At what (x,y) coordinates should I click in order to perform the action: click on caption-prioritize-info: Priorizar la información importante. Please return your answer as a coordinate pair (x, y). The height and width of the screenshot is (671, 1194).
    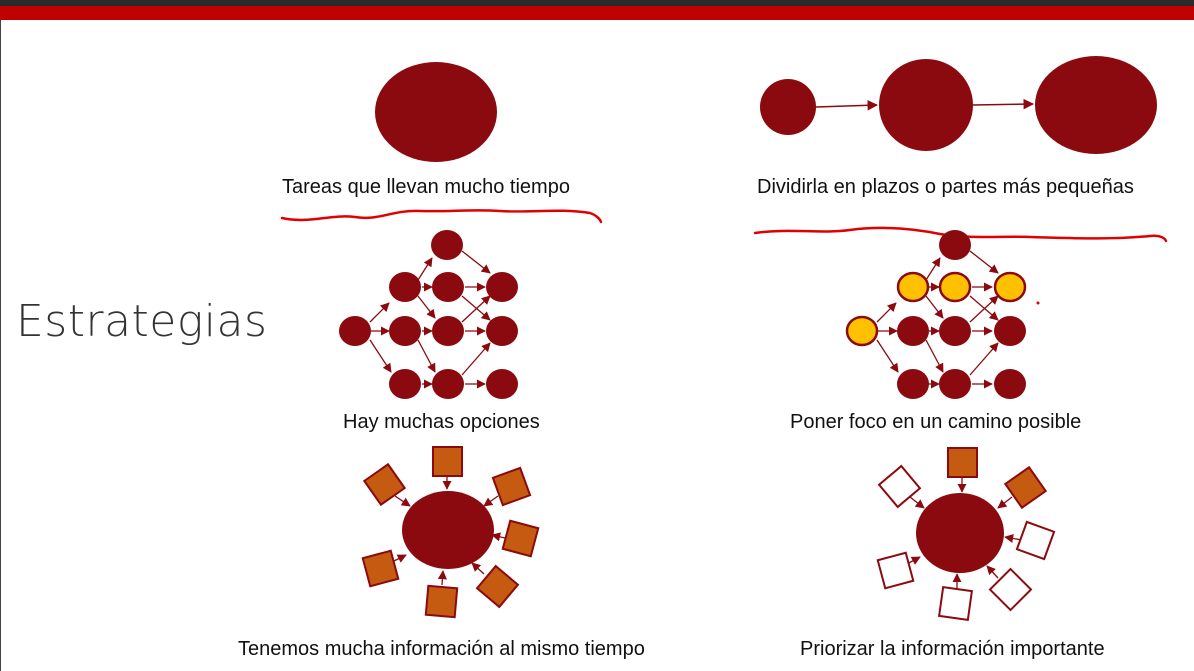
    Looking at the image, I should click on (952, 649).